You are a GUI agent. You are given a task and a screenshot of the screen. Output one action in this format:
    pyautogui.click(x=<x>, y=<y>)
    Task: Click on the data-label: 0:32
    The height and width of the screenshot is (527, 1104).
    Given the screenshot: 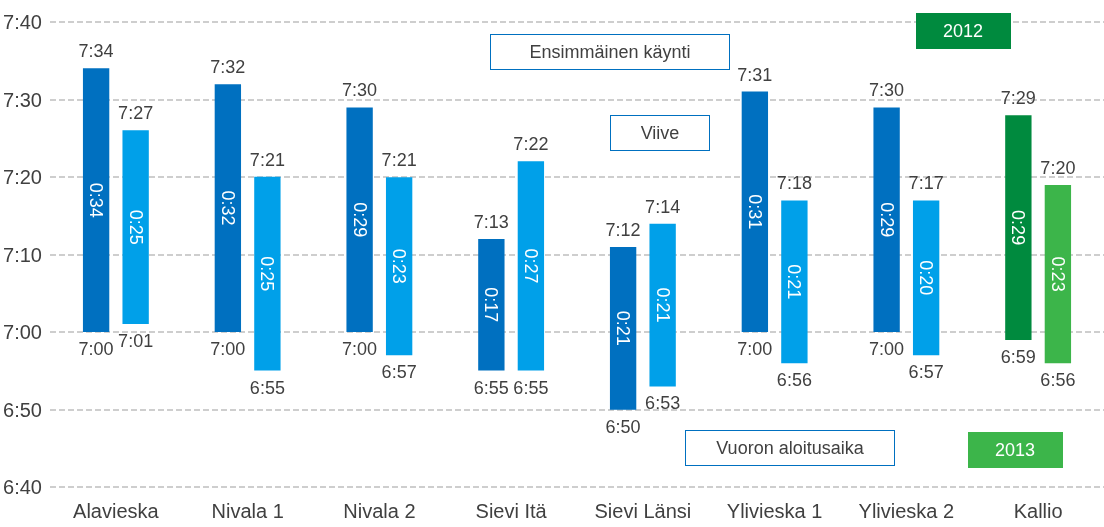 What is the action you would take?
    pyautogui.click(x=227, y=208)
    